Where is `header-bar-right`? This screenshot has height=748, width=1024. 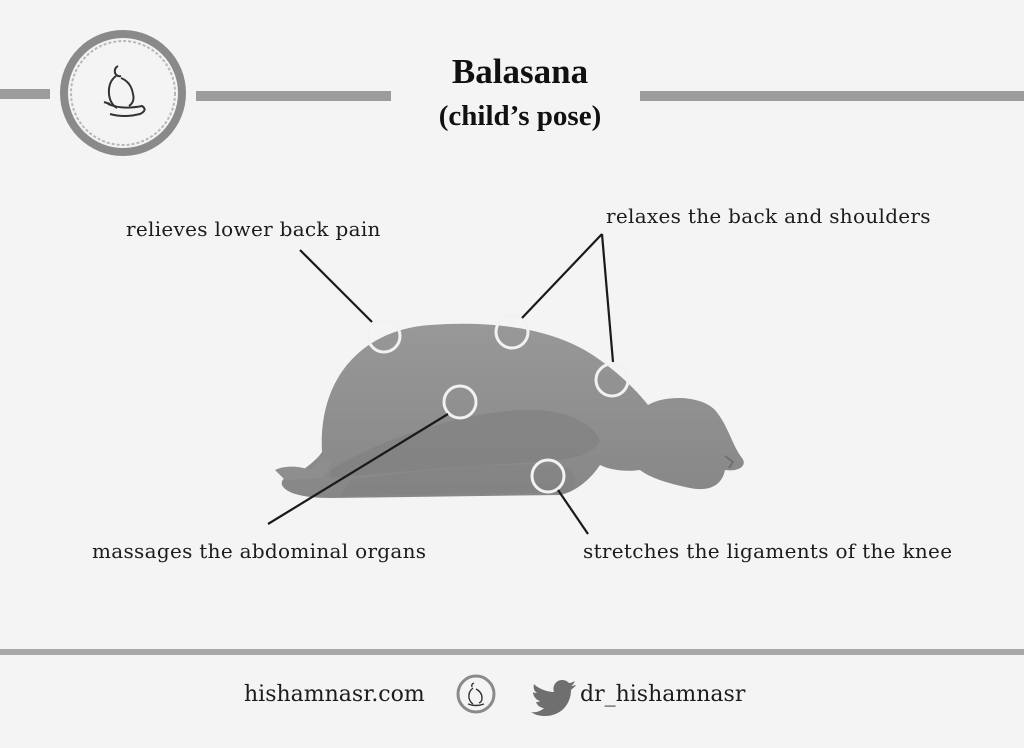 header-bar-right is located at coordinates (832, 96).